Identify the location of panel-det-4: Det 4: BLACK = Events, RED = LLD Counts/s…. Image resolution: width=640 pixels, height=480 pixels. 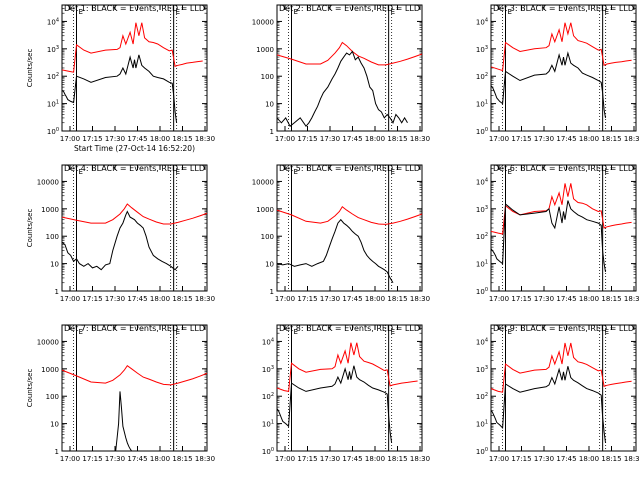
(120, 233).